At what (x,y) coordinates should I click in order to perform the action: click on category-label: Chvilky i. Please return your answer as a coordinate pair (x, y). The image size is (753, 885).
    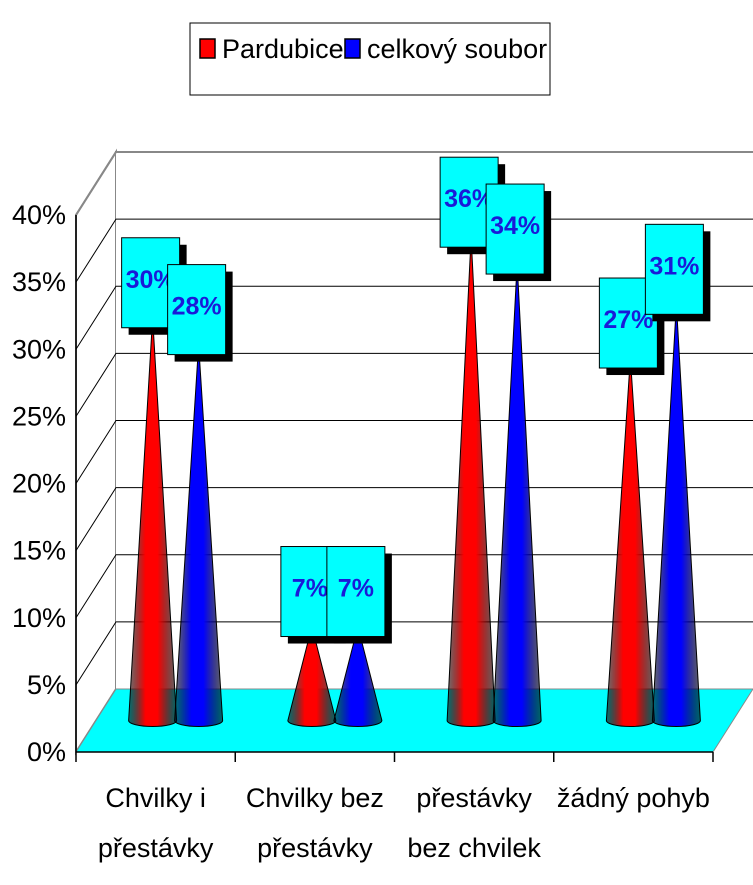
    Looking at the image, I should click on (155, 798).